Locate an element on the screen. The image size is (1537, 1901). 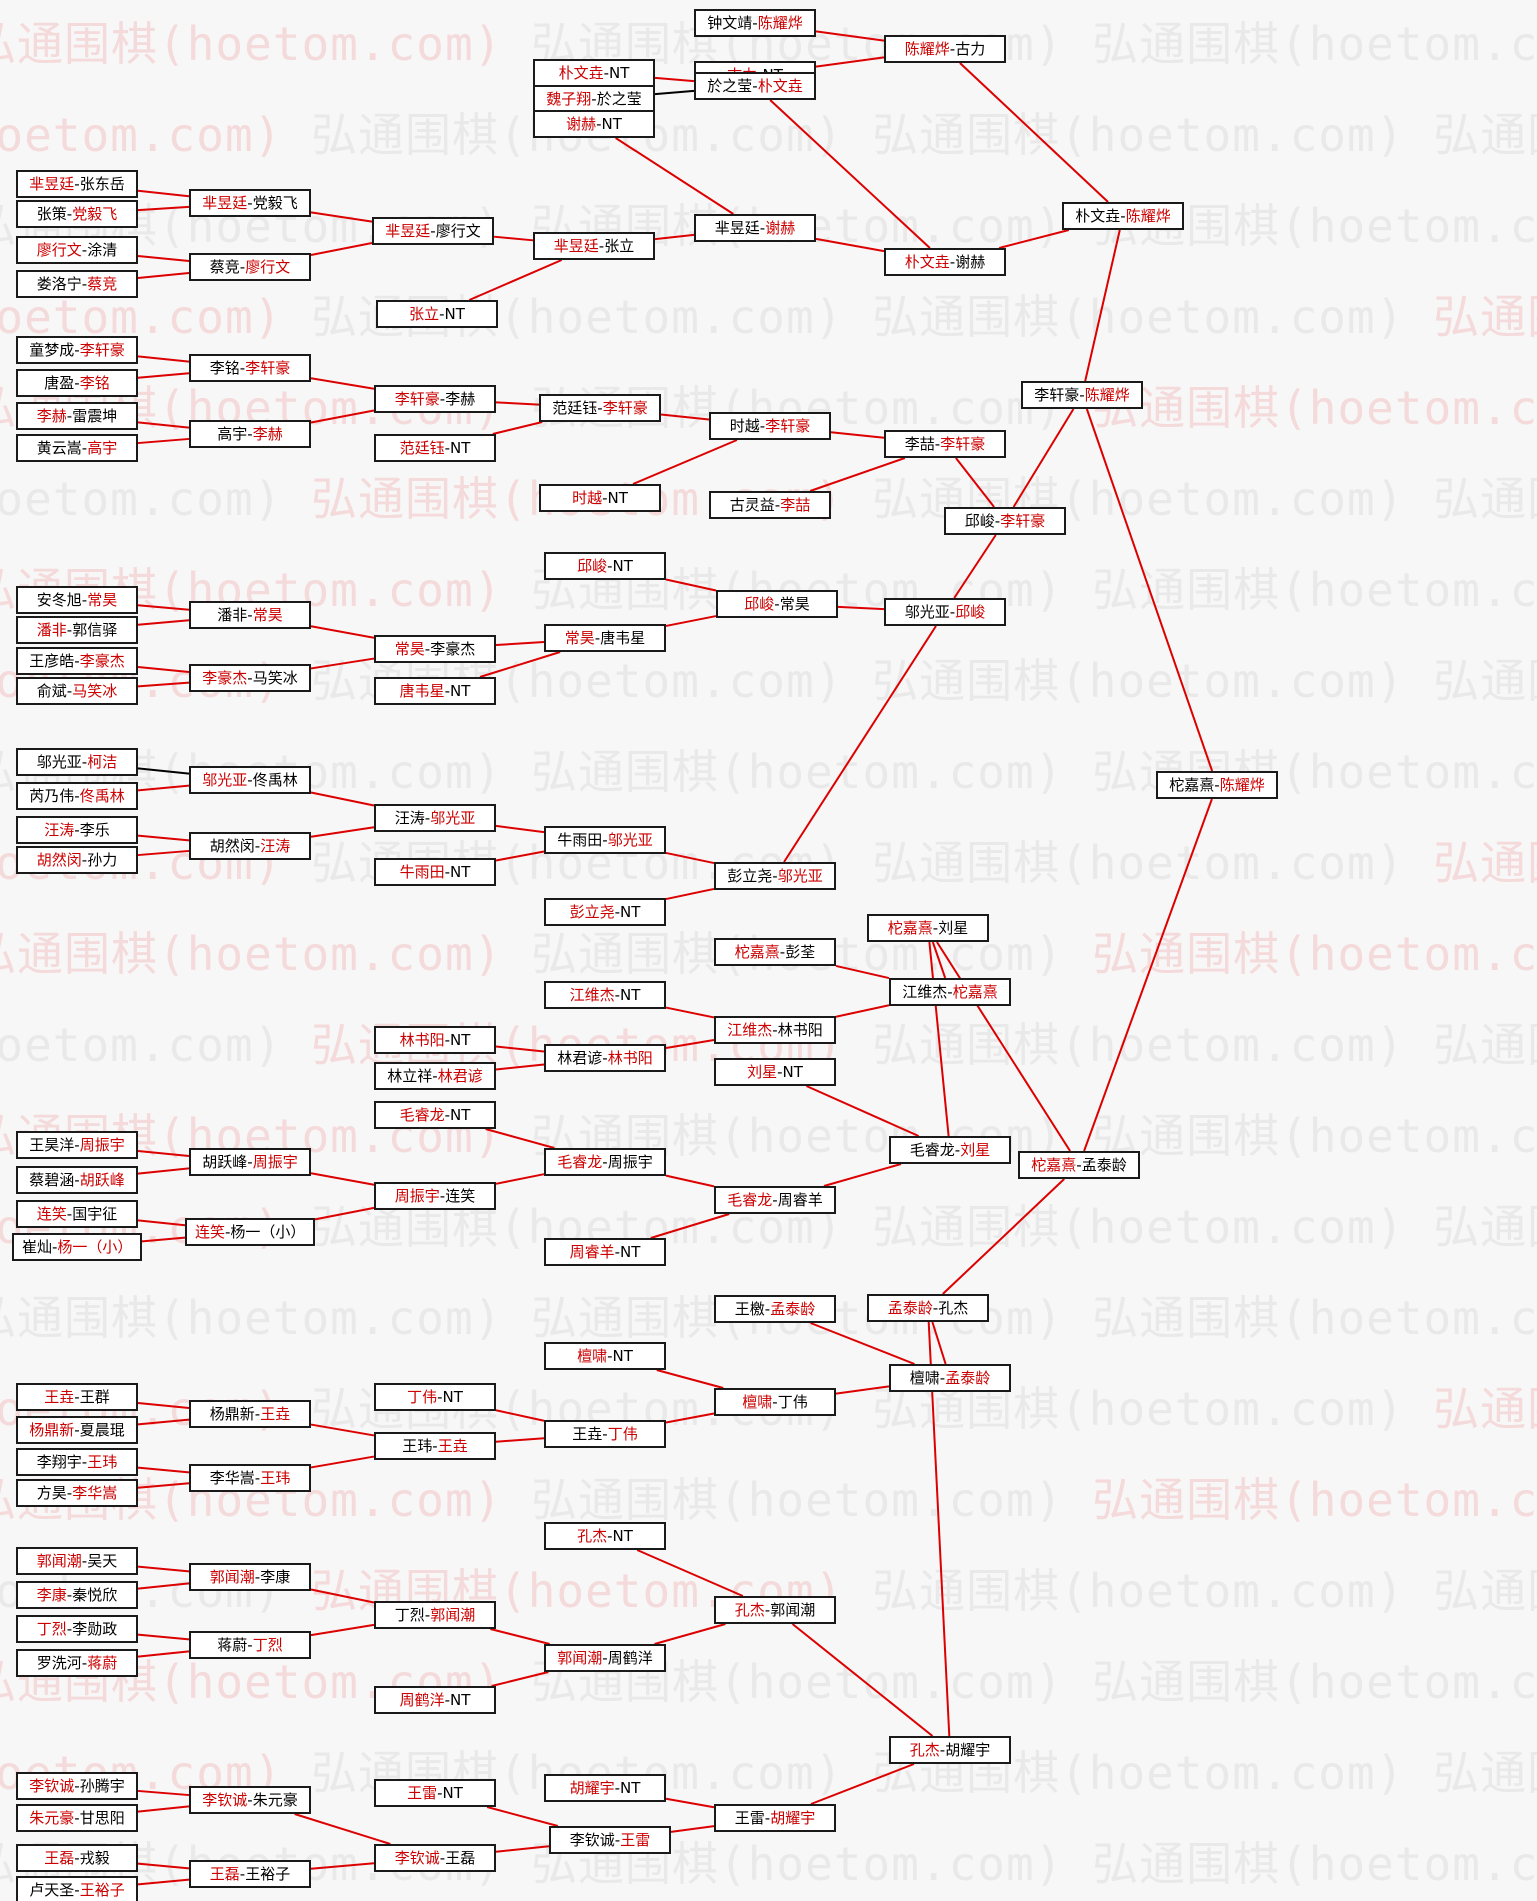
winner-name: 时越 is located at coordinates (587, 498).